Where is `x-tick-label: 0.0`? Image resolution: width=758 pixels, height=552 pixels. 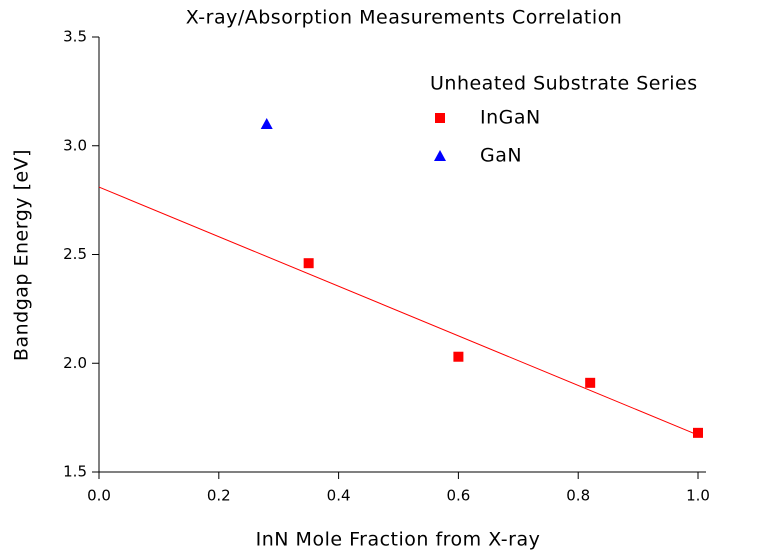
x-tick-label: 0.0 is located at coordinates (99, 496).